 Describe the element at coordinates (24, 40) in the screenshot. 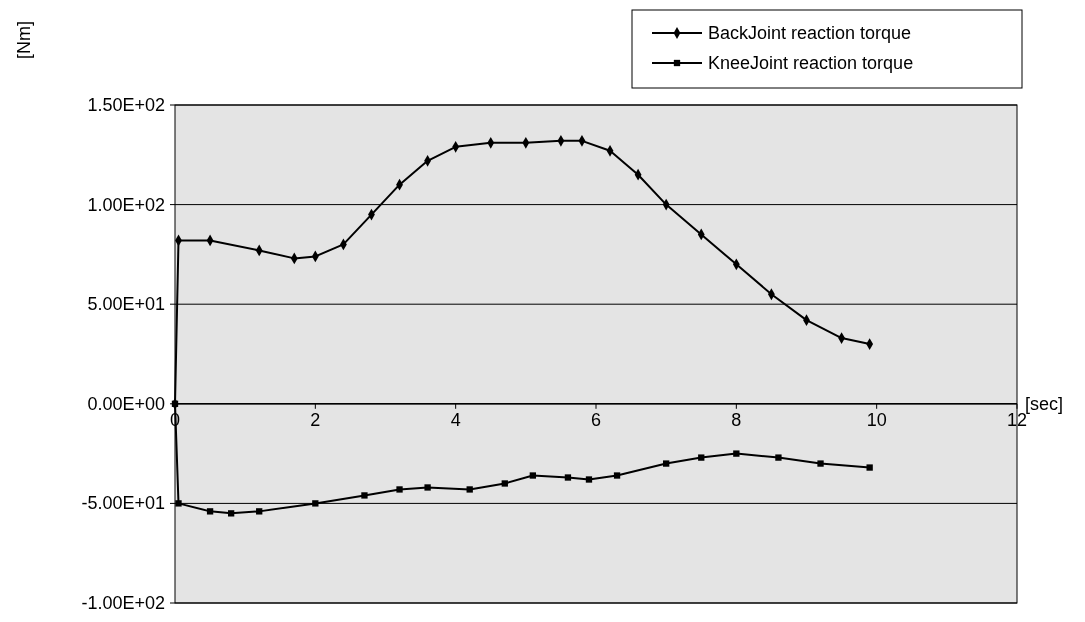

I see `y-axis-title: [Nm]` at that location.